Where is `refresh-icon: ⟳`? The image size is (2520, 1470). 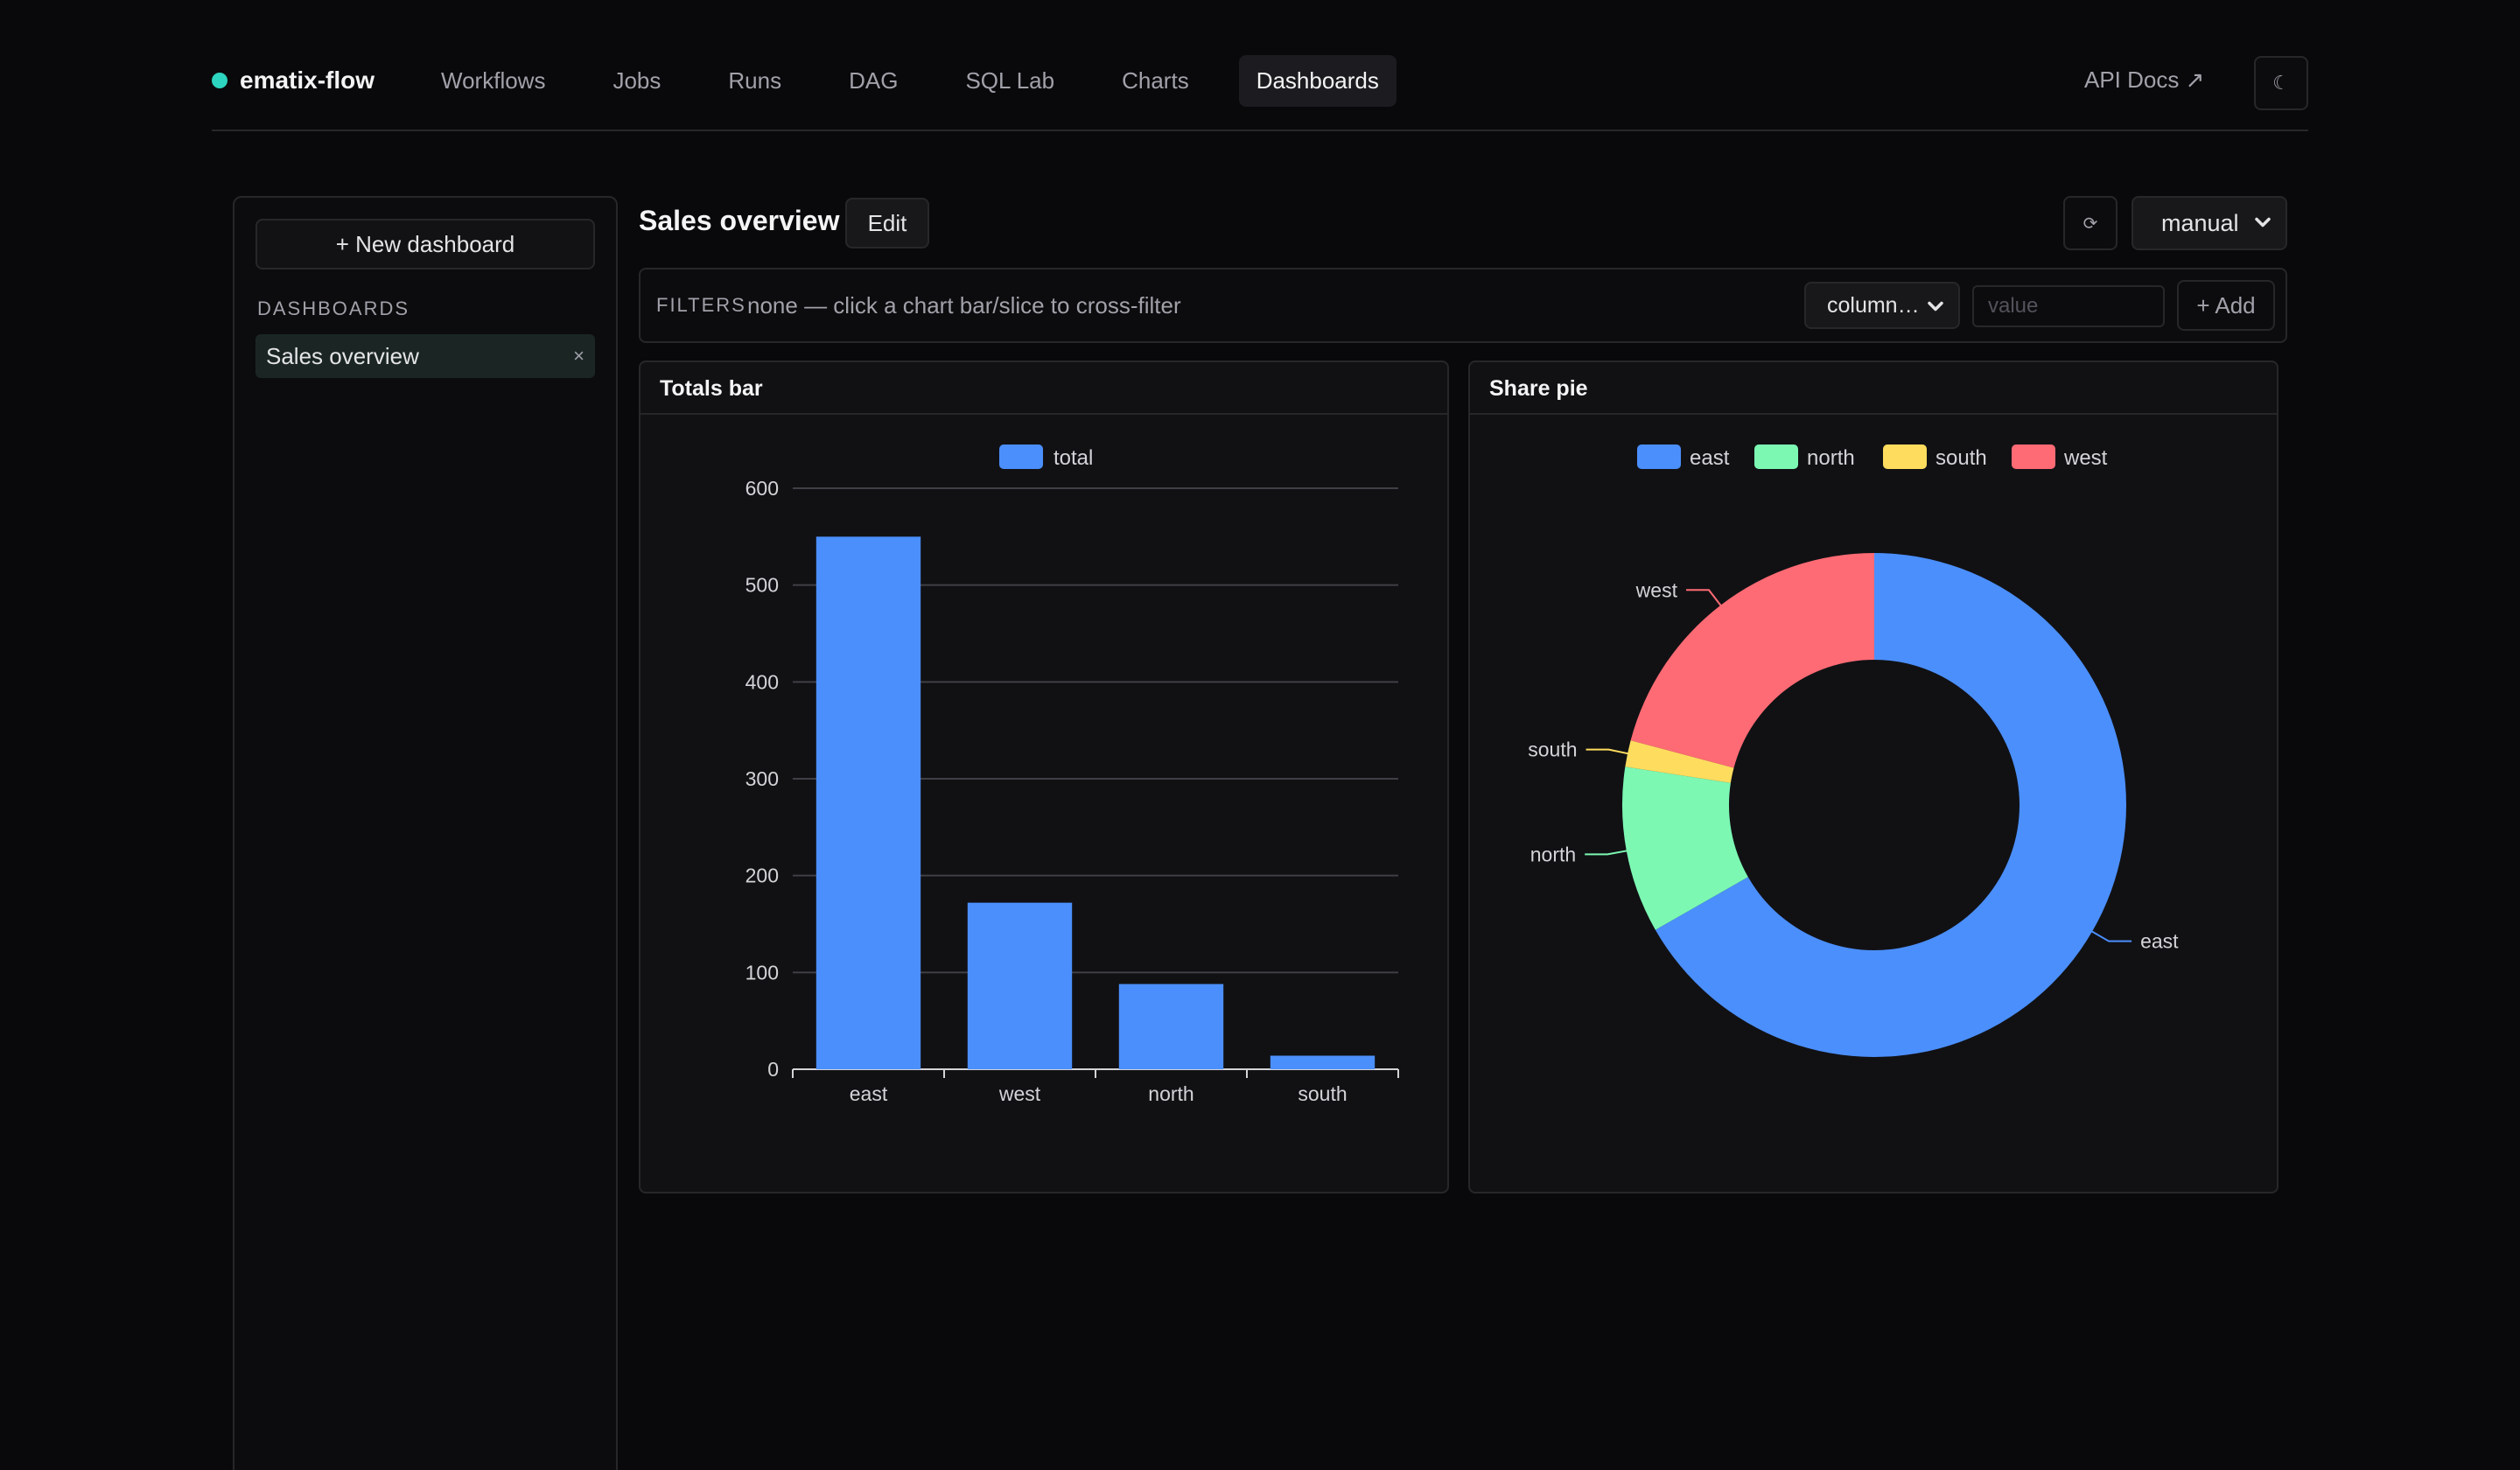 refresh-icon: ⟳ is located at coordinates (2090, 224).